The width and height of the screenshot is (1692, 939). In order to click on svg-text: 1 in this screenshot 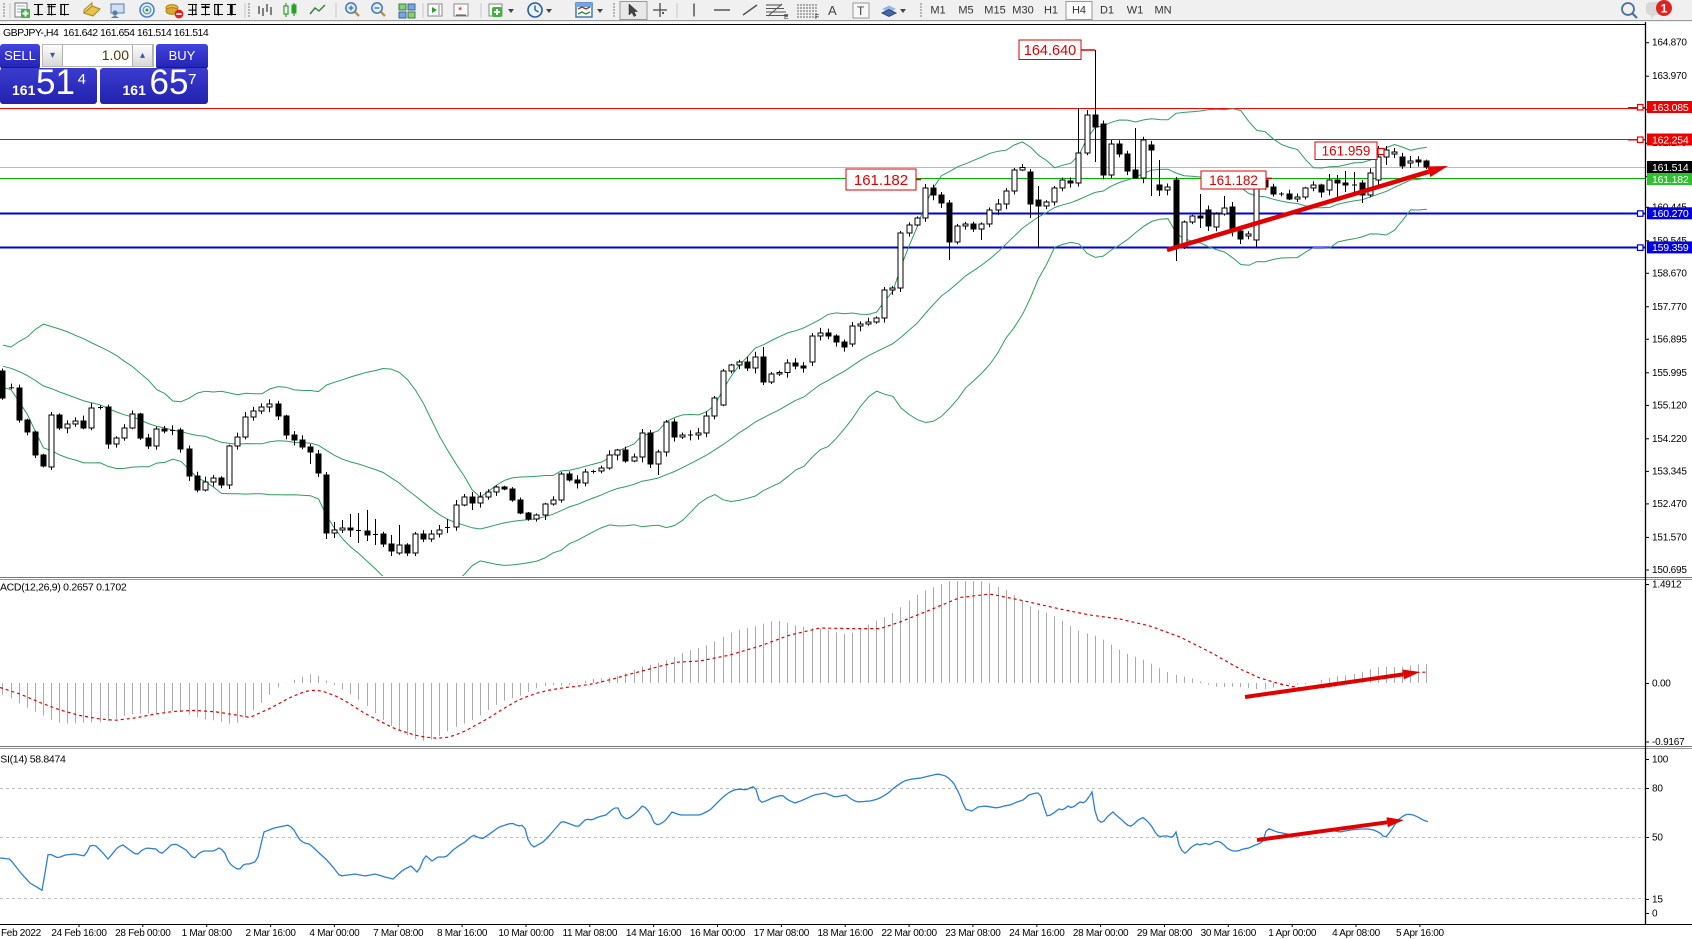, I will do `click(1664, 9)`.